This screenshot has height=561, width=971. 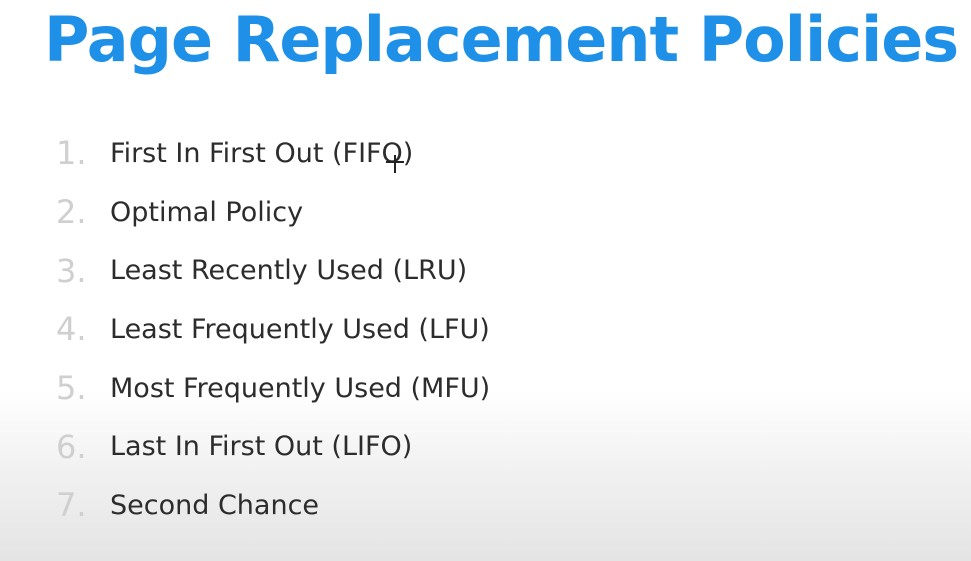 I want to click on list-item-number: 3., so click(x=71, y=270).